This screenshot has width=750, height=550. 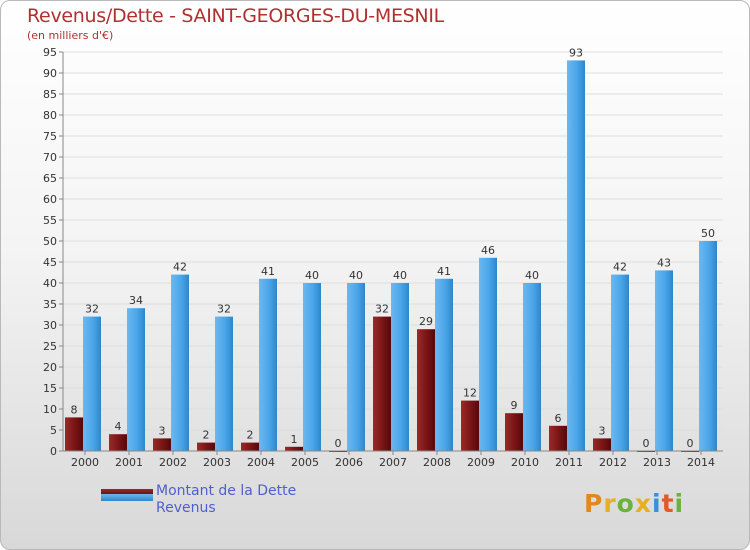 I want to click on x-tick-label: 2000, so click(x=85, y=462).